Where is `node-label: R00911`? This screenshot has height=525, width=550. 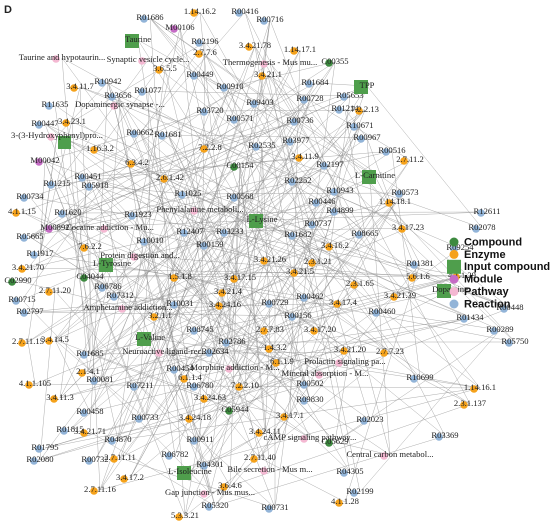
node-label: R00911 is located at coordinates (200, 439).